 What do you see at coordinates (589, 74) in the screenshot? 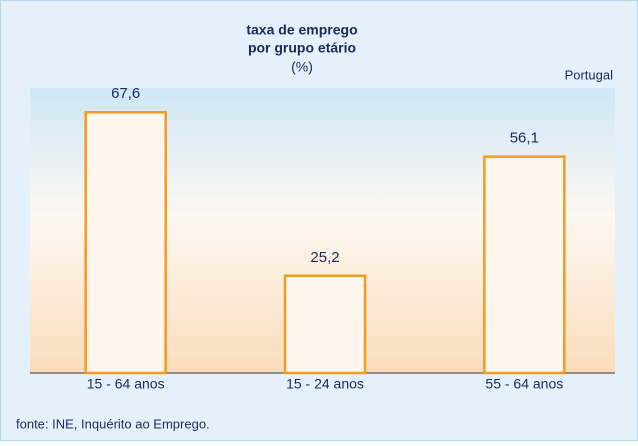
I see `annotation: Portugal` at bounding box center [589, 74].